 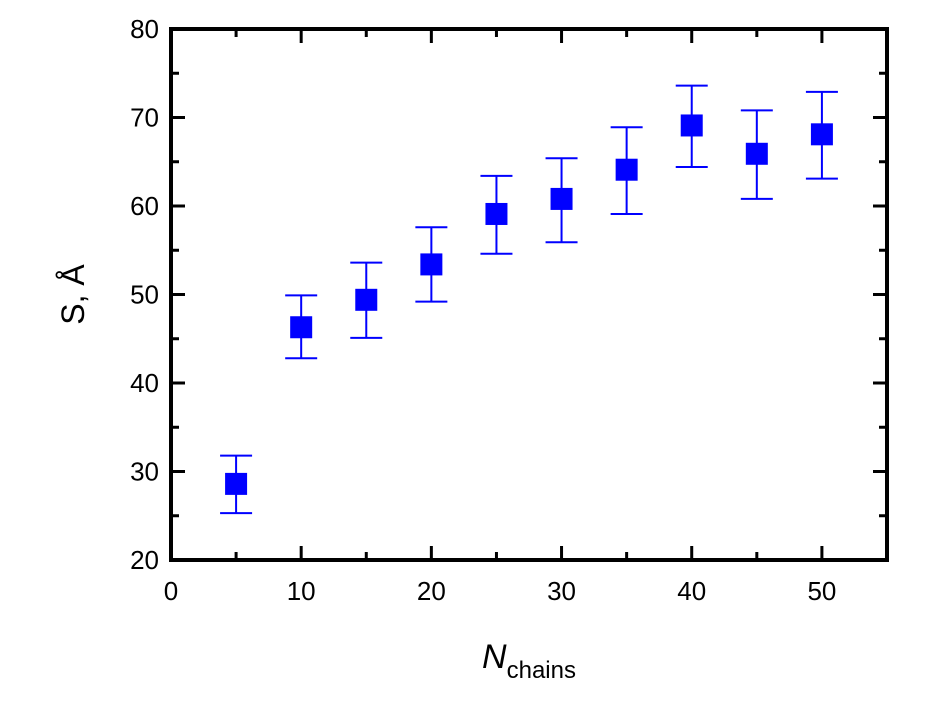 What do you see at coordinates (73, 294) in the screenshot?
I see `y-axis-label: S, Å` at bounding box center [73, 294].